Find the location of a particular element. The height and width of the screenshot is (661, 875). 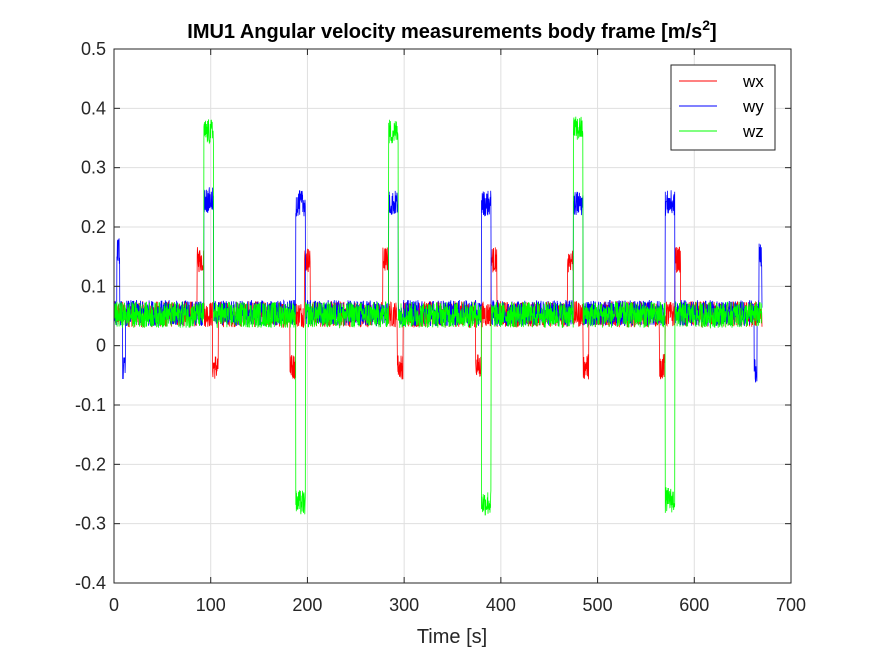

y-tick-label: 0.1 is located at coordinates (93, 286).